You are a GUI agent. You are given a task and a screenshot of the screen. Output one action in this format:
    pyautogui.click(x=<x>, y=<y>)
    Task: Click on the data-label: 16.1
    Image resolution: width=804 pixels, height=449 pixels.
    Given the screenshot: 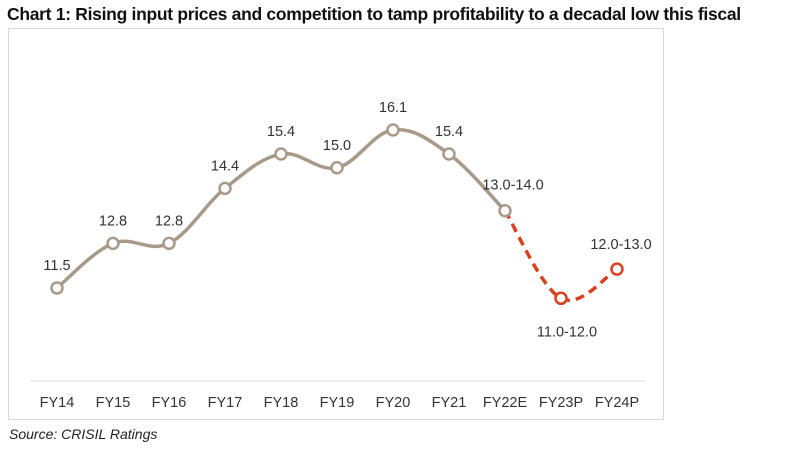 What is the action you would take?
    pyautogui.click(x=393, y=108)
    